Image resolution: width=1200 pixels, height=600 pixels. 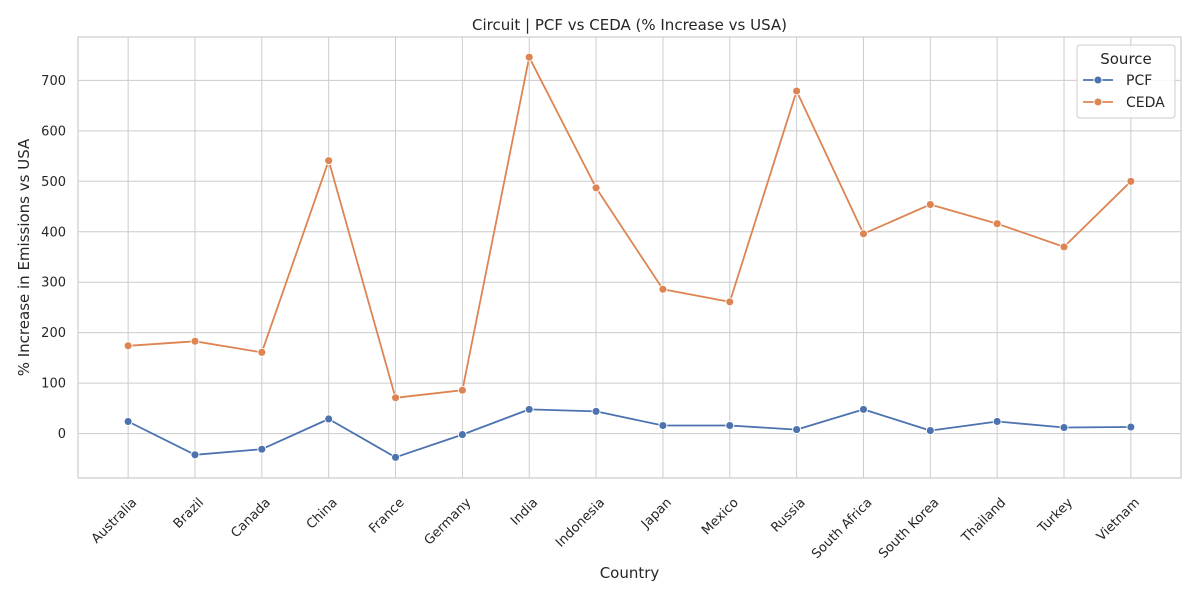 What do you see at coordinates (788, 515) in the screenshot?
I see `x-tick-label: Russia` at bounding box center [788, 515].